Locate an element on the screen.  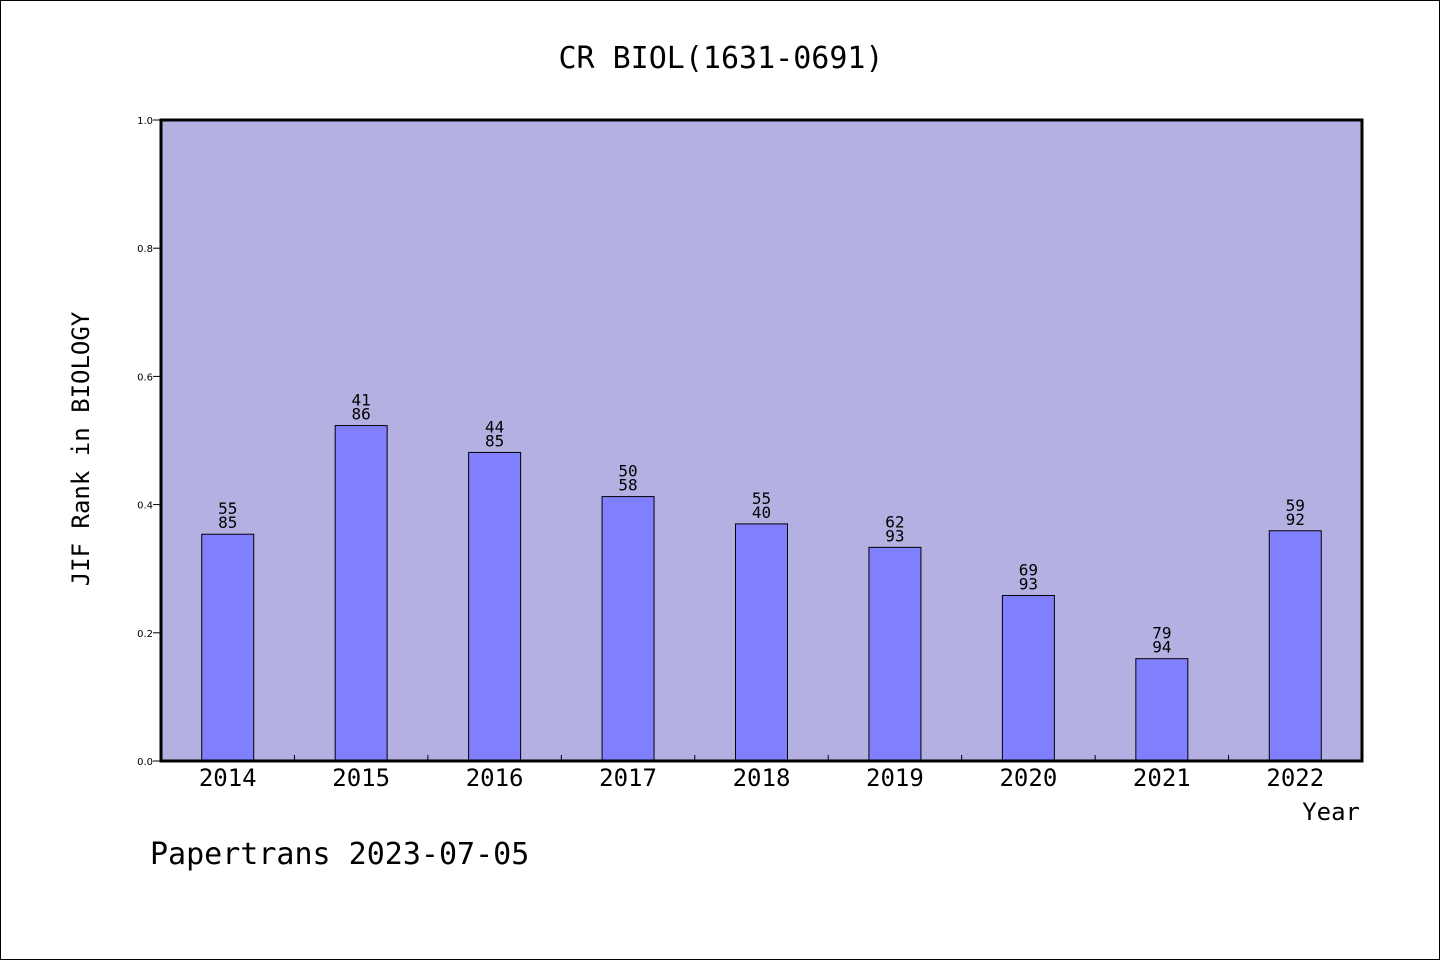
bar-2019 is located at coordinates (895, 654).